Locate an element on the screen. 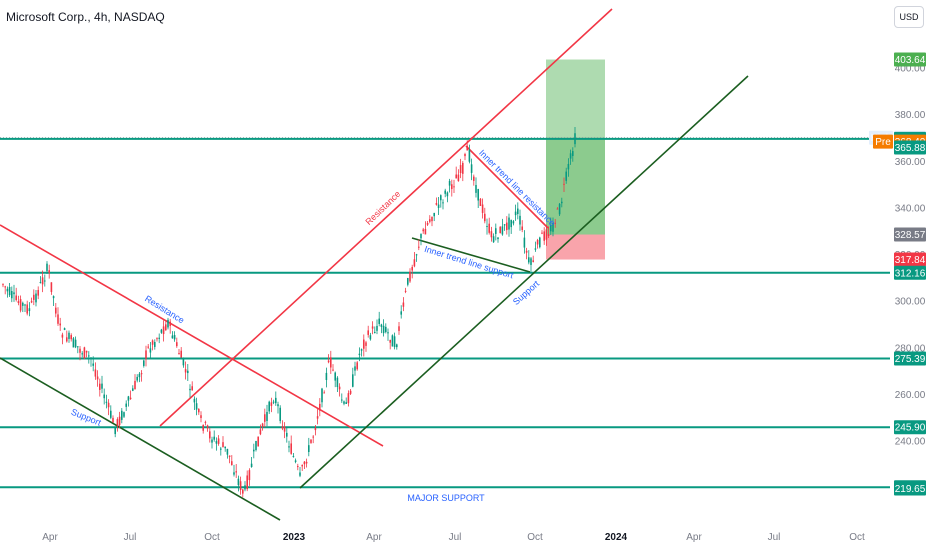 The image size is (932, 550). x-tick-label: 2023 is located at coordinates (294, 537).